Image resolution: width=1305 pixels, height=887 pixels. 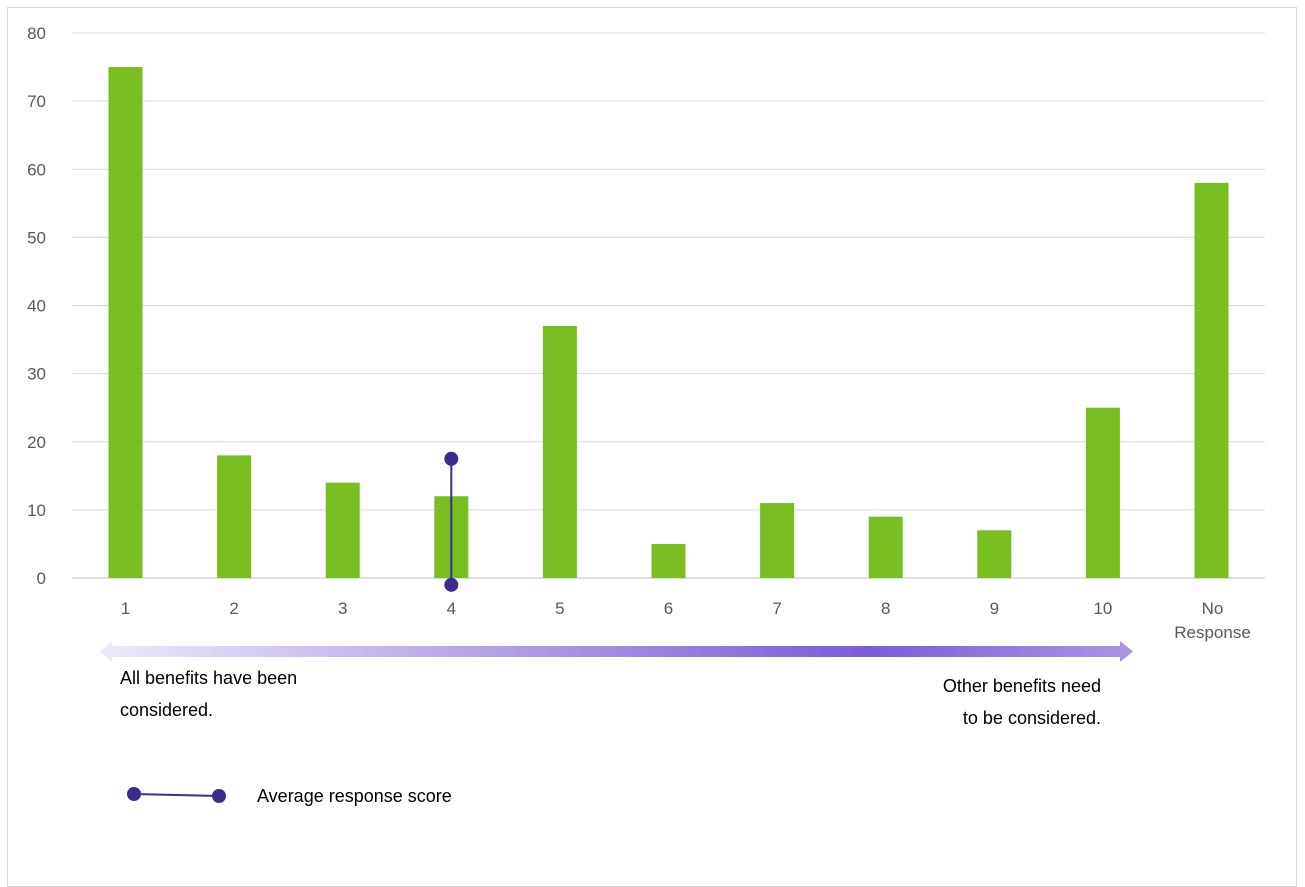 I want to click on scale-arrow-right-head, so click(x=1126, y=651).